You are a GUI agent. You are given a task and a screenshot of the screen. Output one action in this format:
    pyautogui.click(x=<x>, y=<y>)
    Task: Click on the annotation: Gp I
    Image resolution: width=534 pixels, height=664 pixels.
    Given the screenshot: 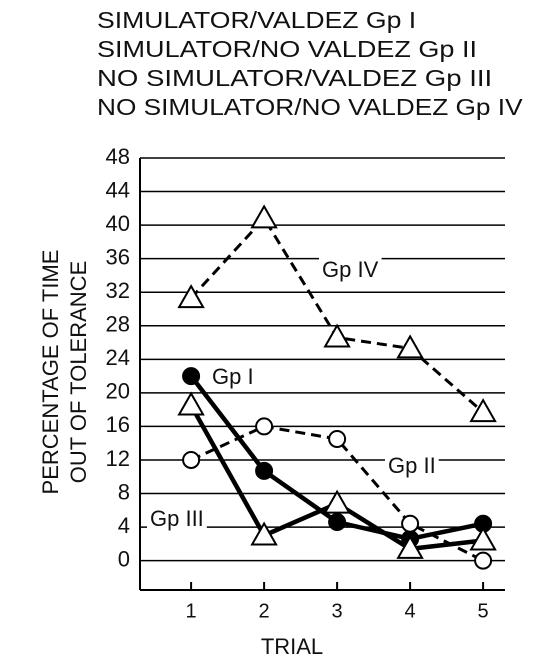 What is the action you would take?
    pyautogui.click(x=233, y=376)
    